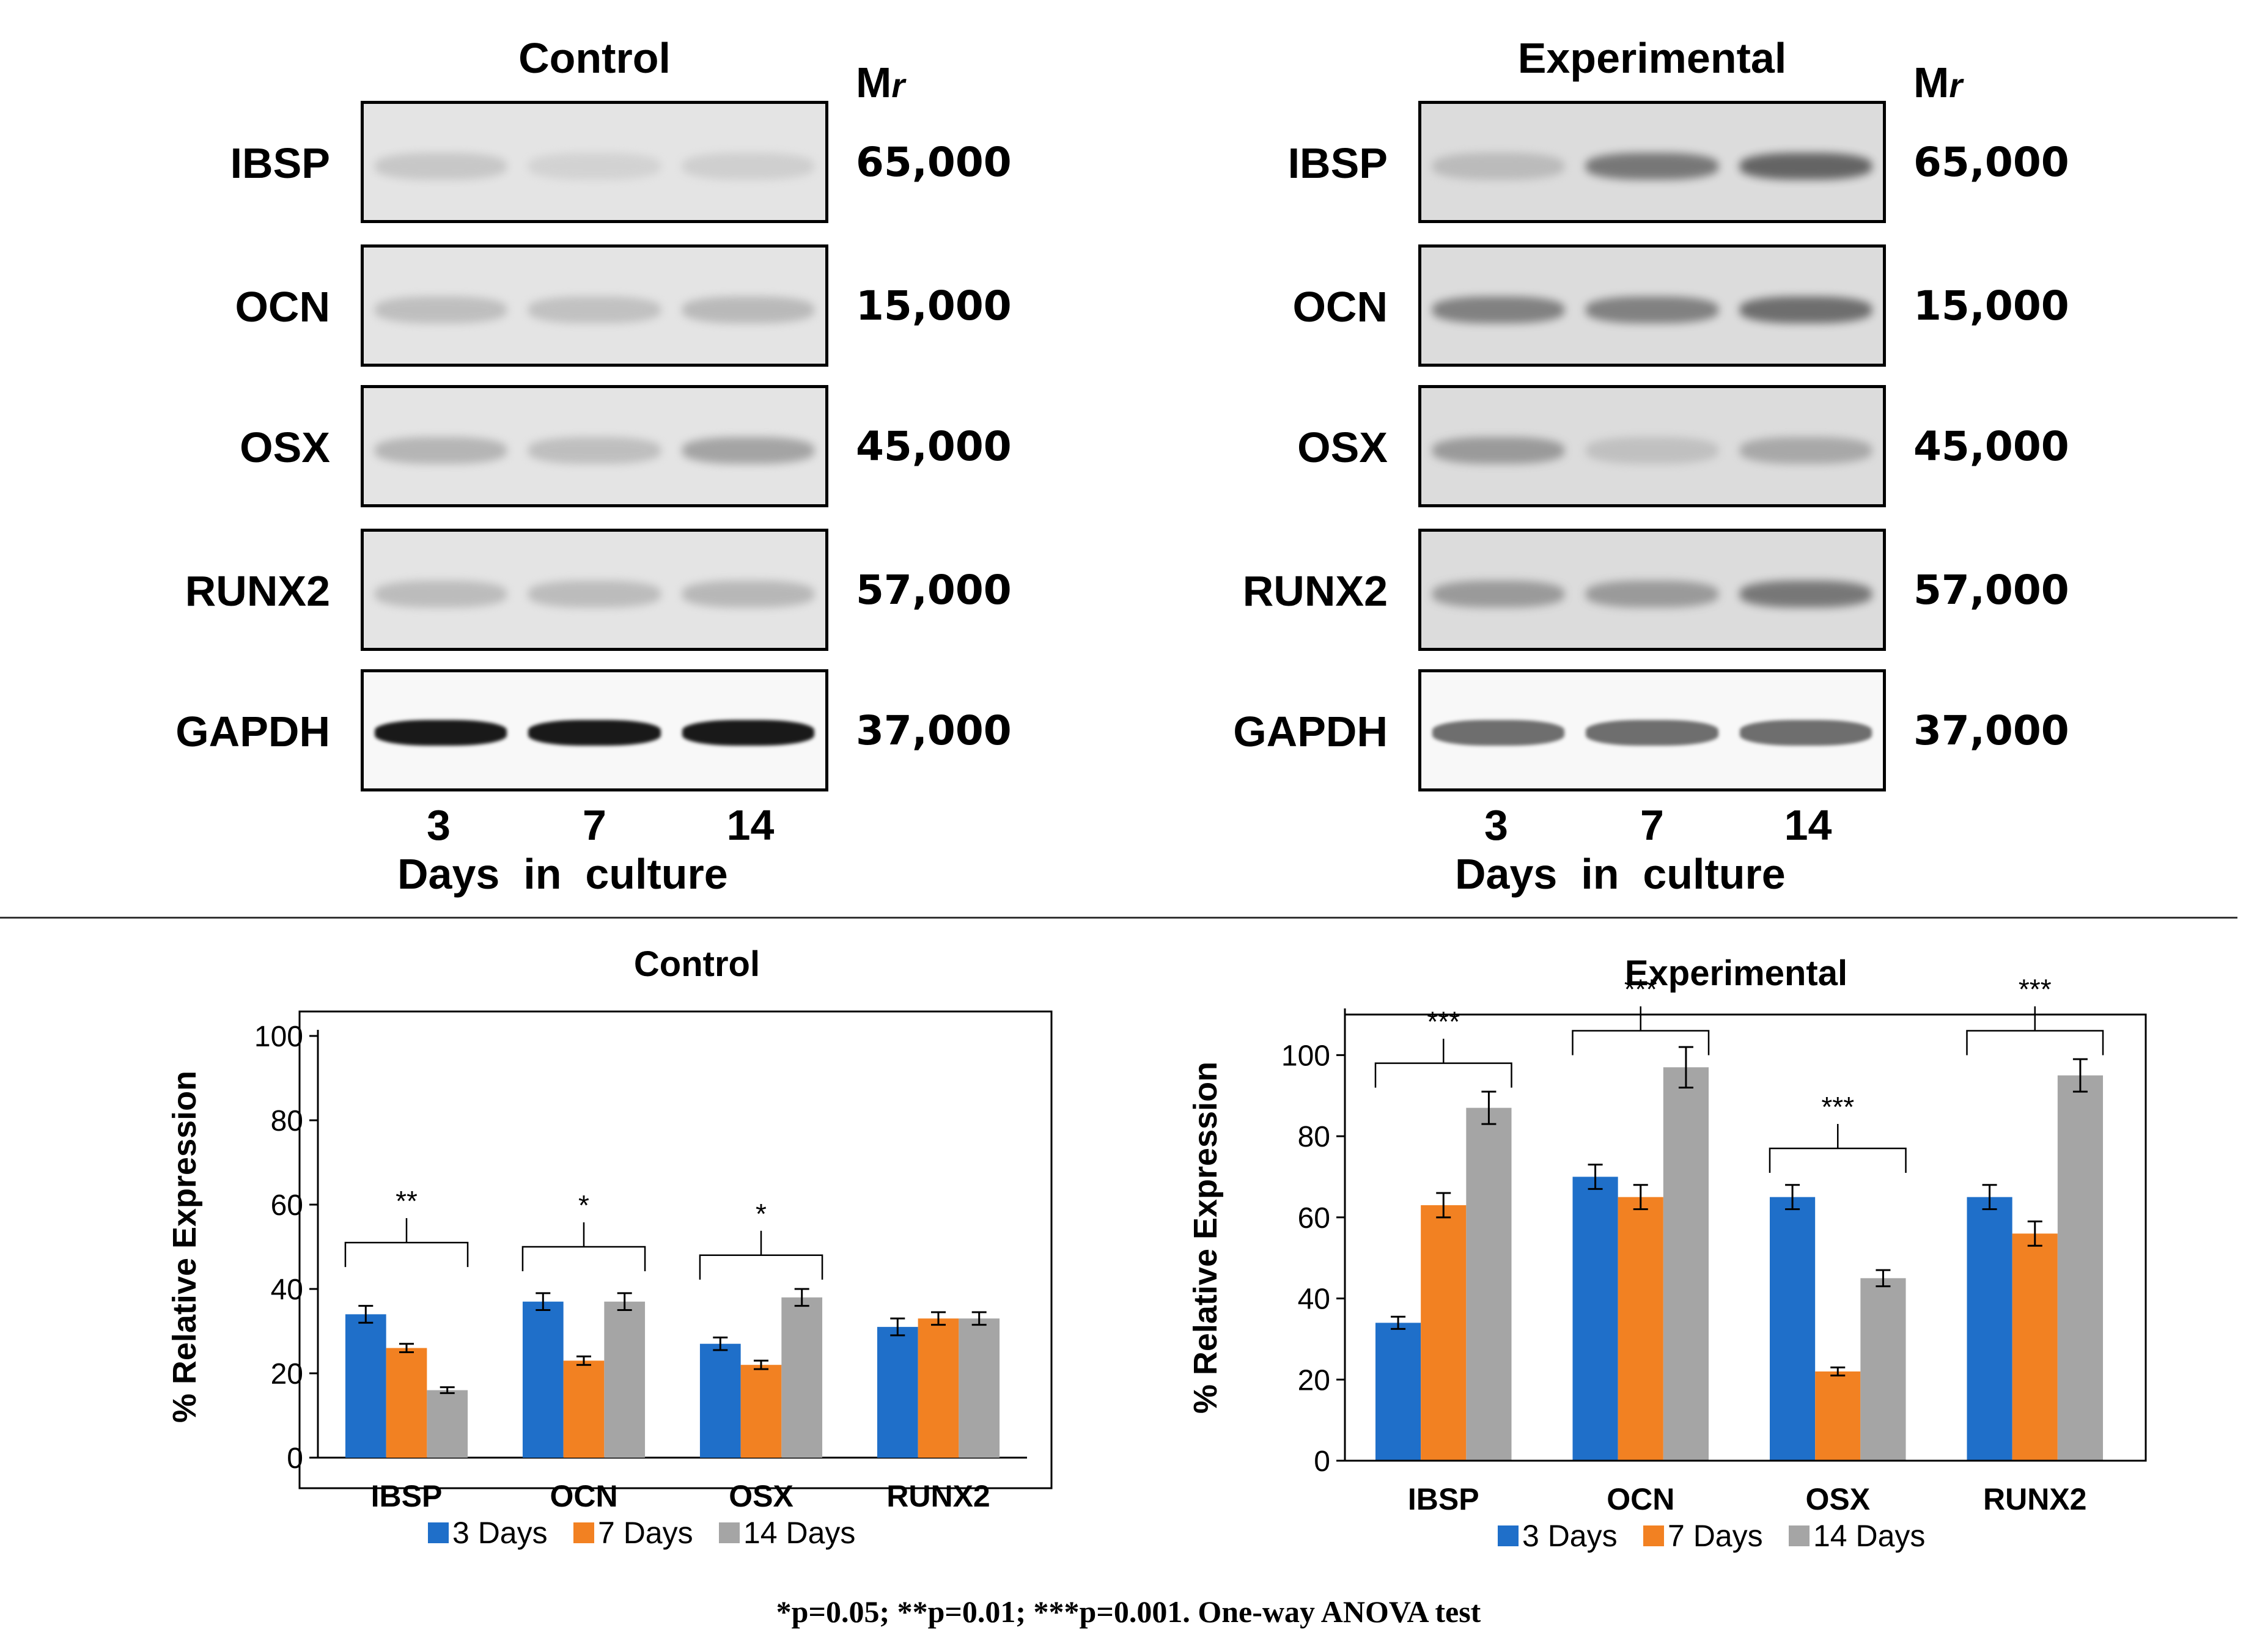 The width and height of the screenshot is (2257, 1652). What do you see at coordinates (1652, 825) in the screenshot?
I see `lane-day-label: 7` at bounding box center [1652, 825].